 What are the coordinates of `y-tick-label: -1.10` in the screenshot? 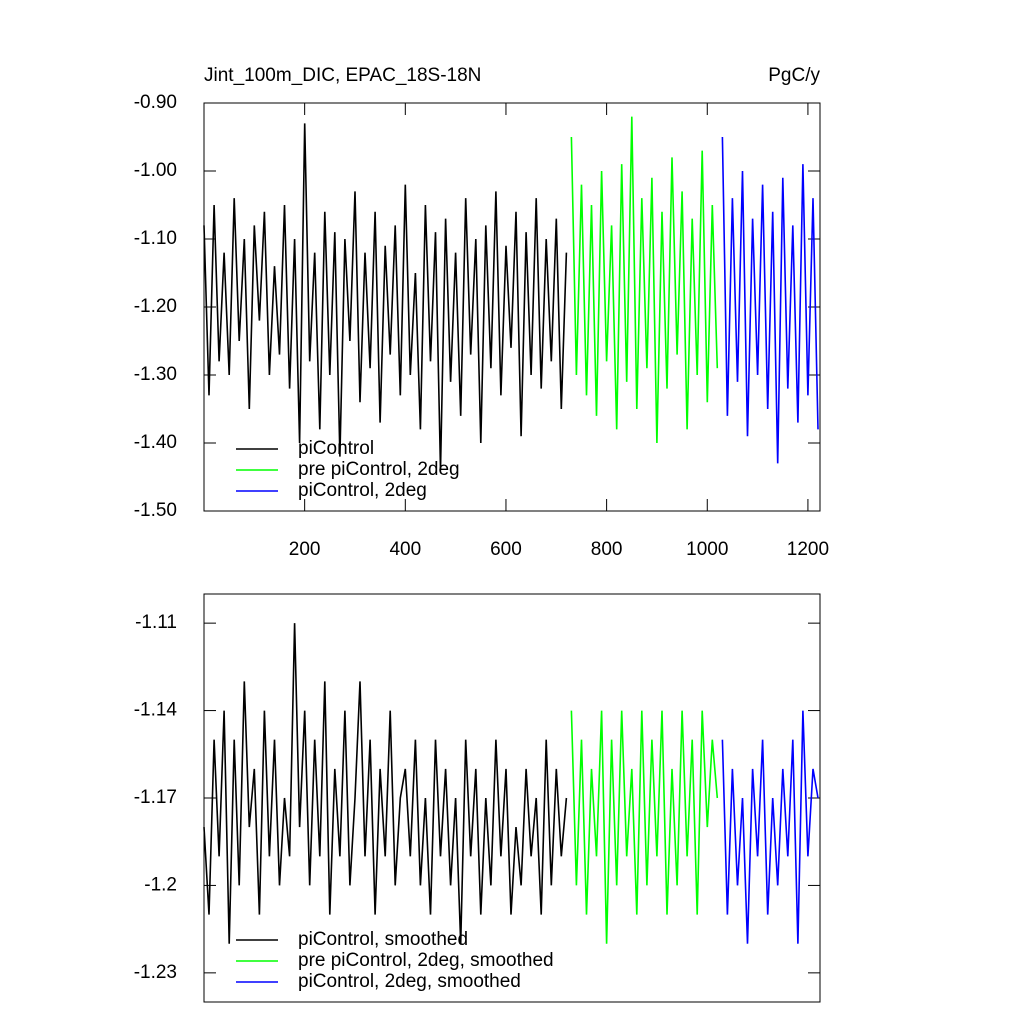 It's located at (155, 238).